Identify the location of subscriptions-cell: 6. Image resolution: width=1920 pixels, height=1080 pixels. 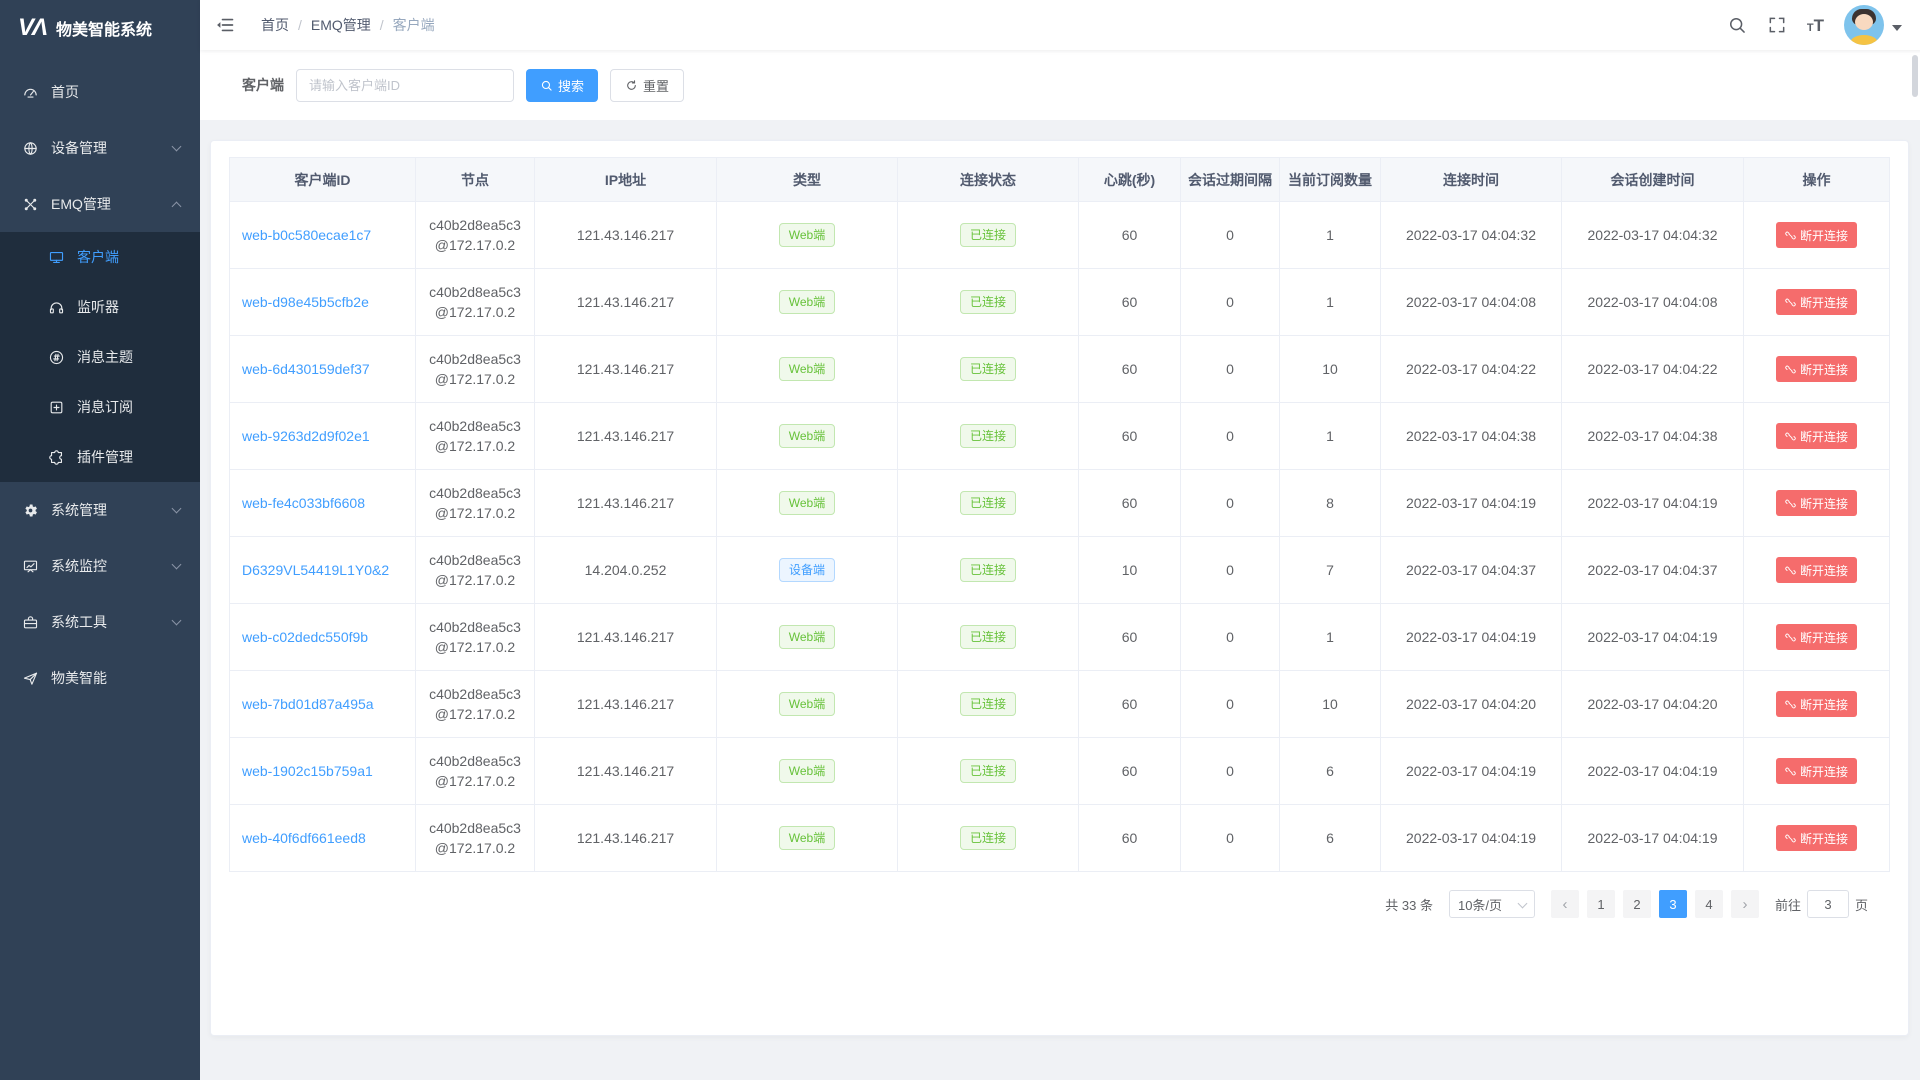
(1330, 838).